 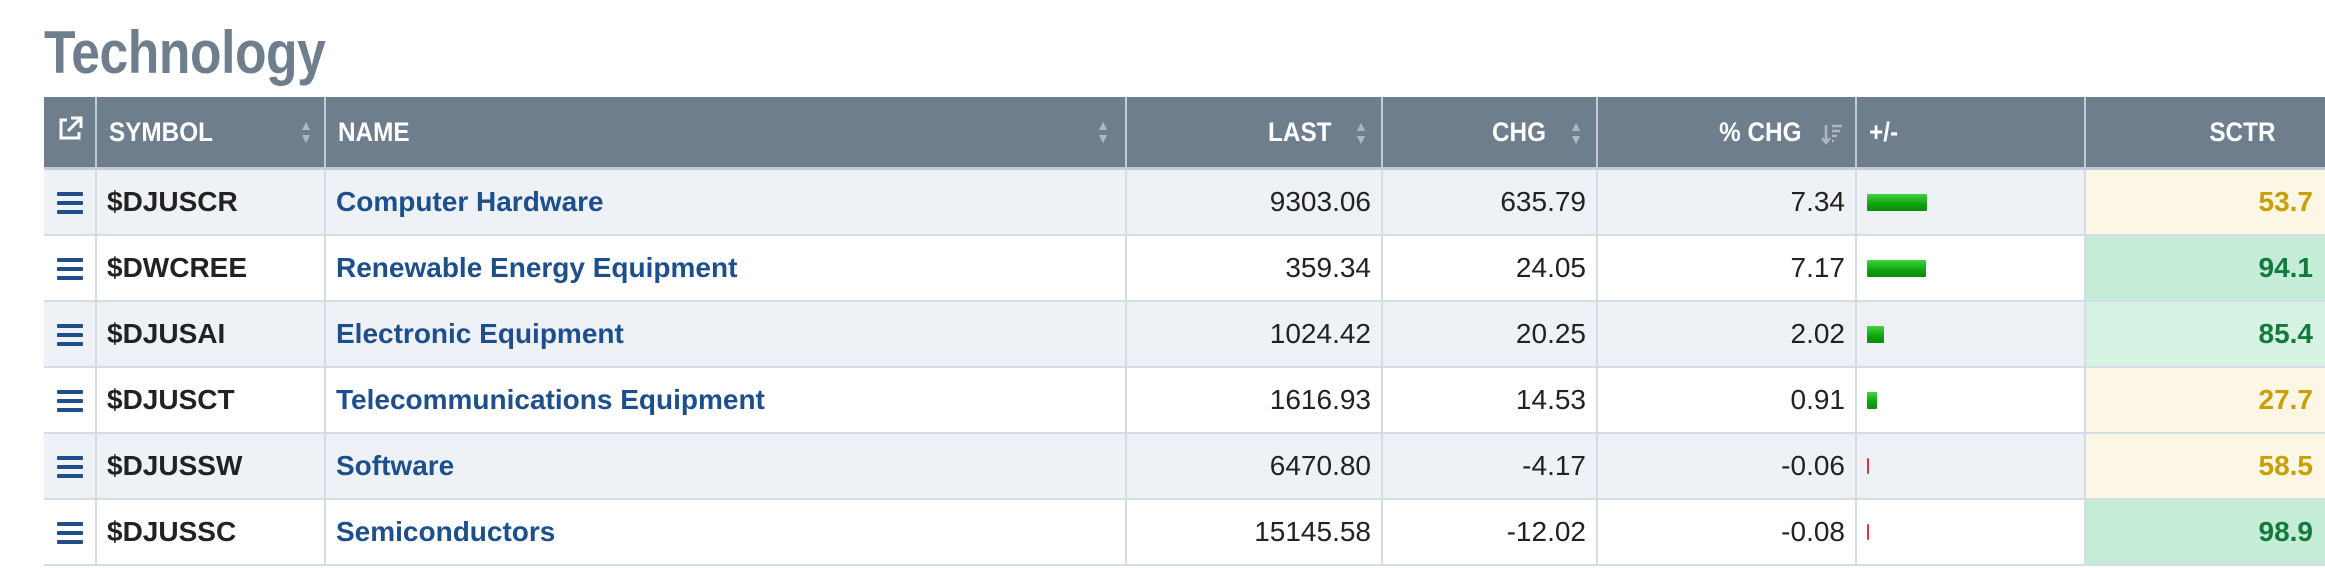 I want to click on last-header-label: LAST, so click(x=1300, y=131).